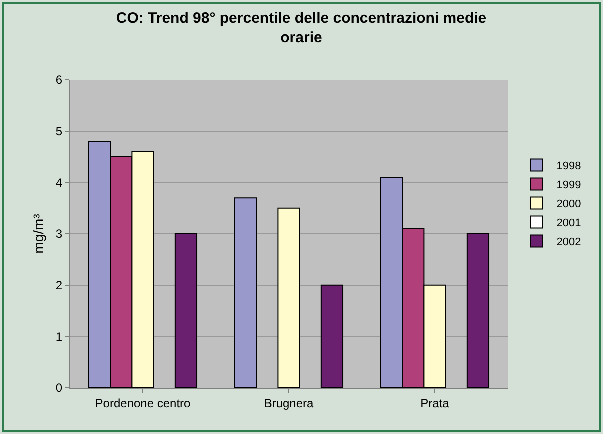 The image size is (603, 434). I want to click on y-tick-label: 6, so click(59, 80).